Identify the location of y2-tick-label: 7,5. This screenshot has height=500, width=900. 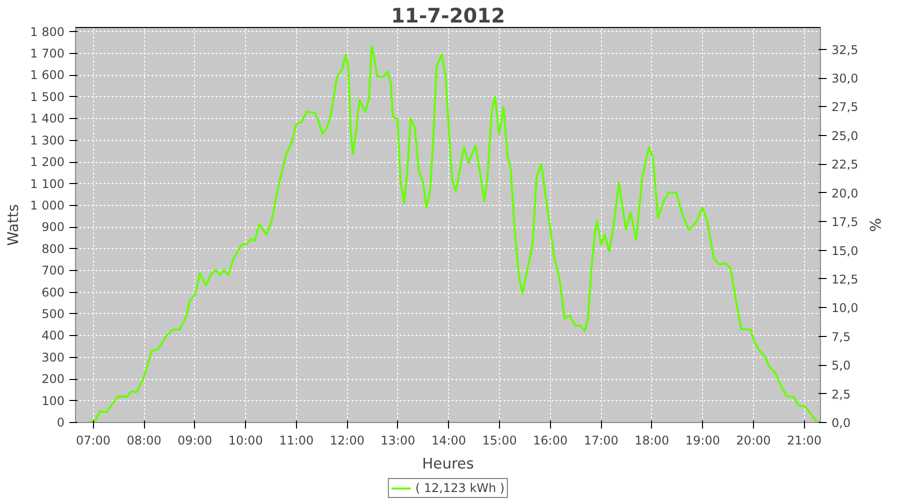
(841, 337).